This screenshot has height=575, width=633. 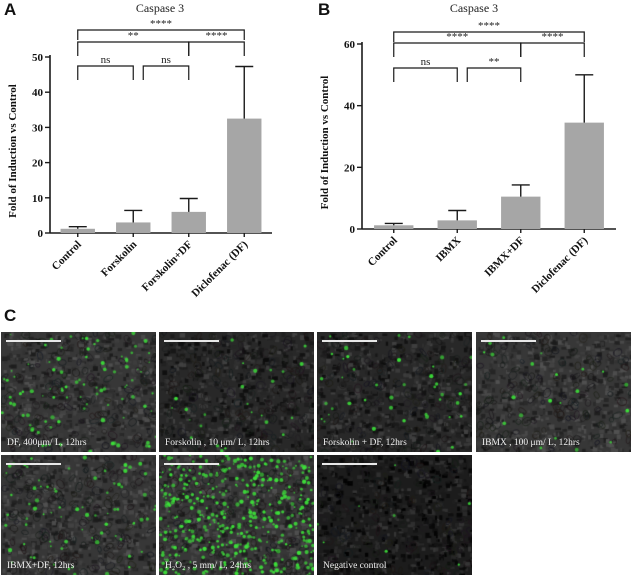 I want to click on y-tick-label-2: 40, so click(x=350, y=107).